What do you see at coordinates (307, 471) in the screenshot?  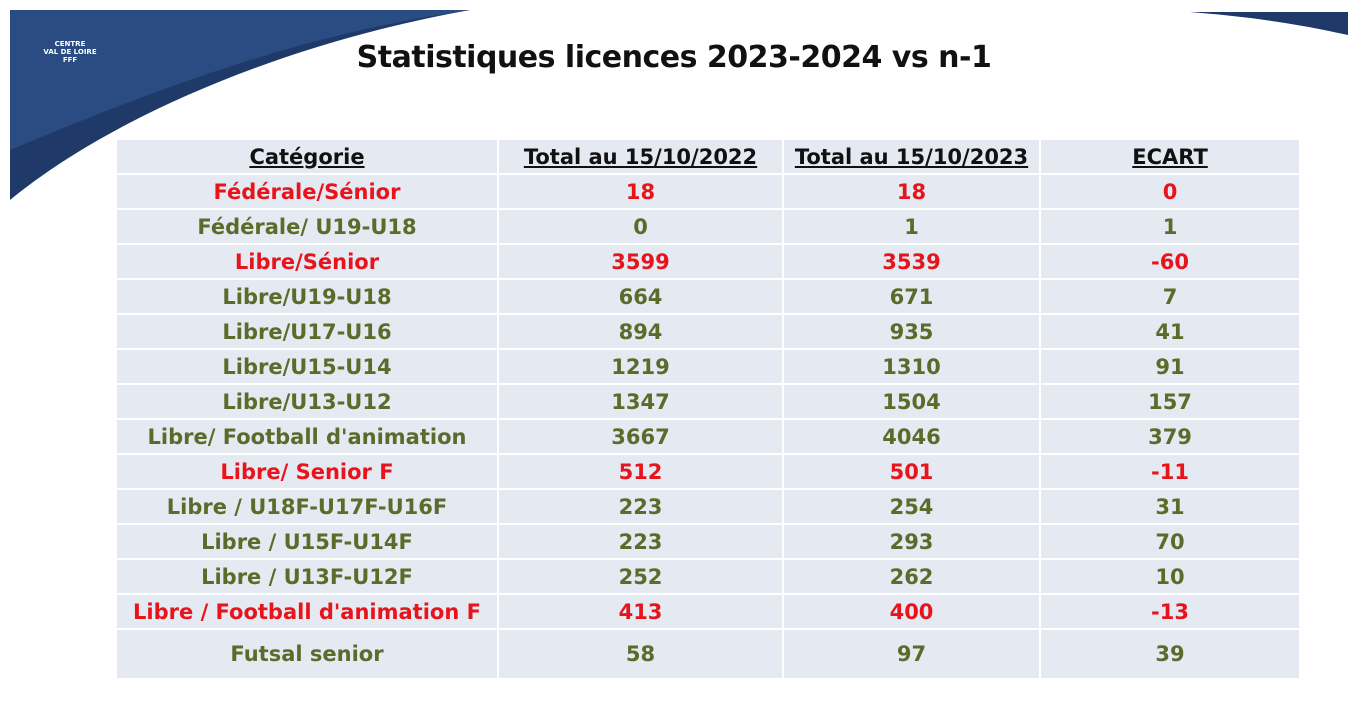 I see `category-cell: Libre/ Senior F` at bounding box center [307, 471].